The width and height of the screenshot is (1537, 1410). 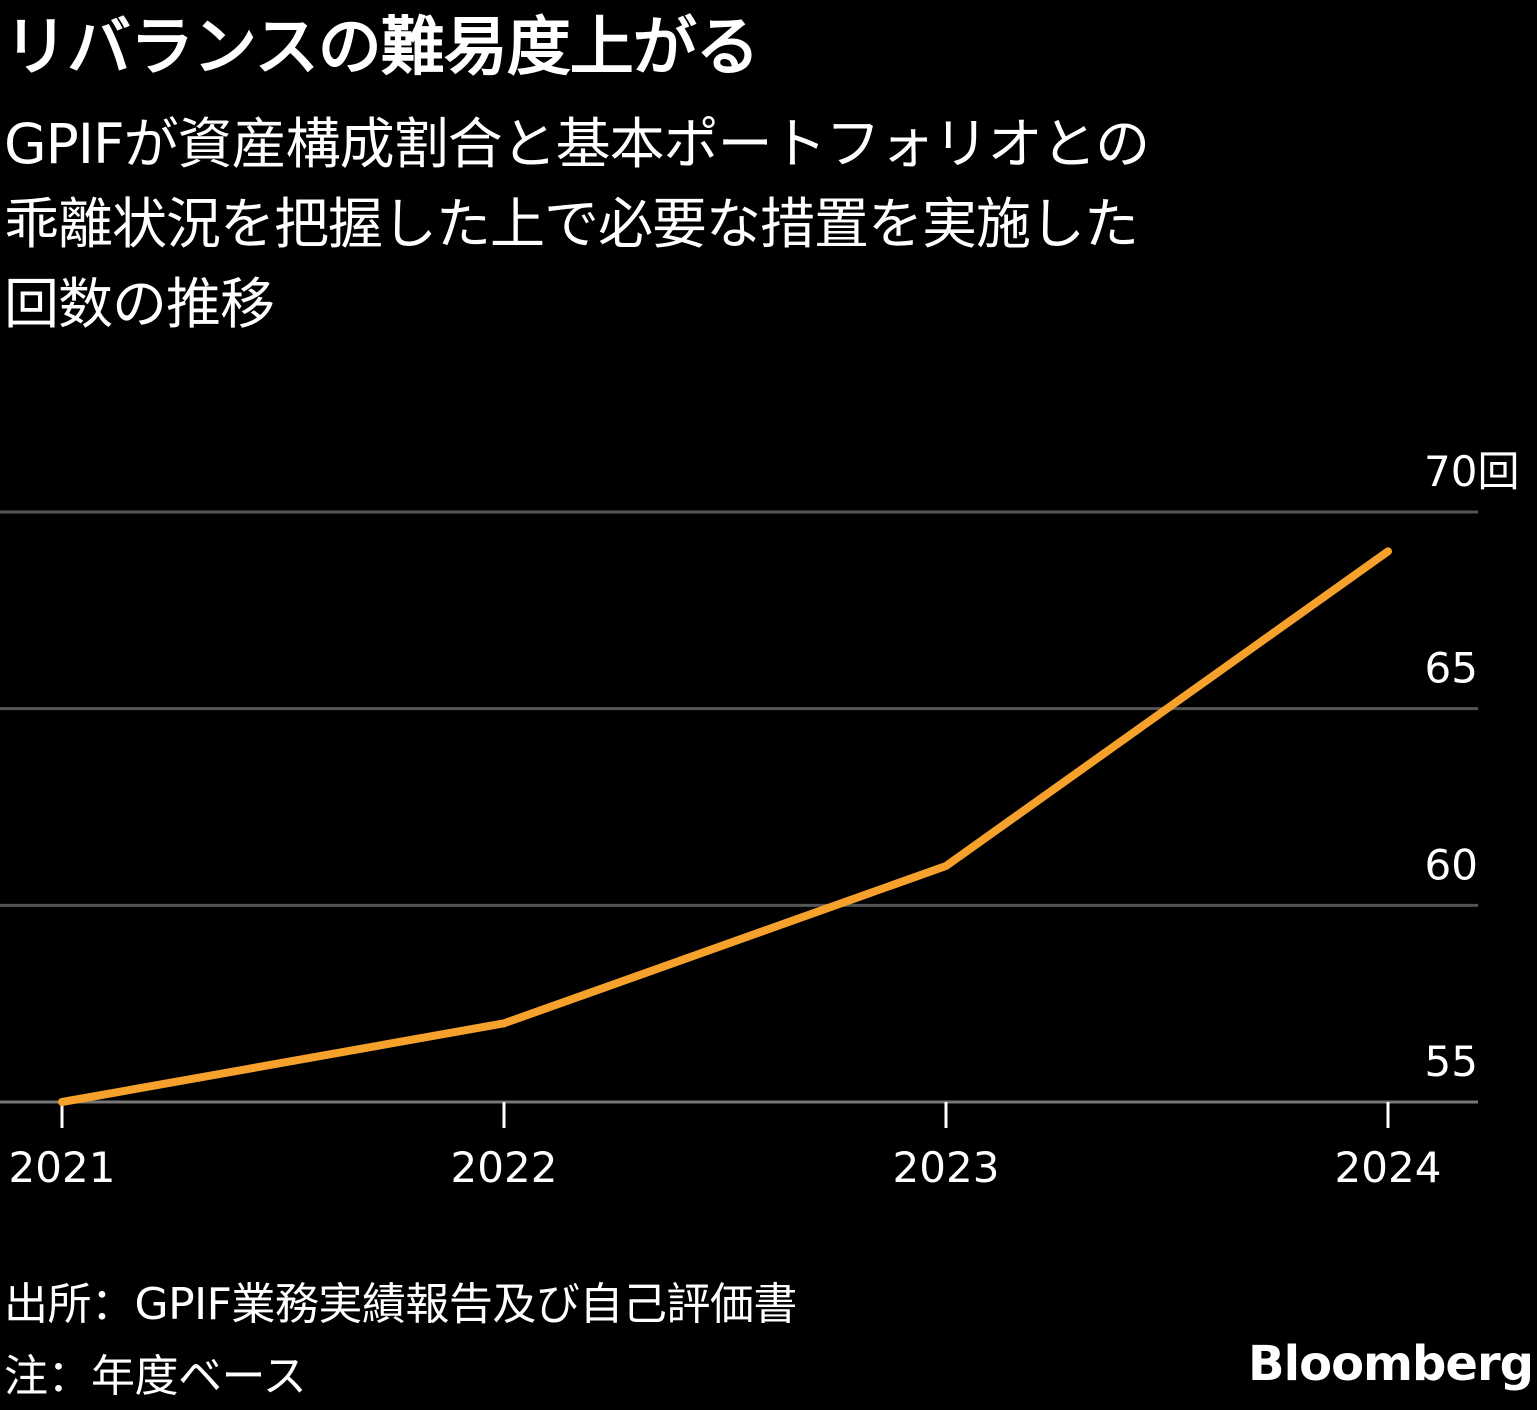 What do you see at coordinates (1388, 1167) in the screenshot?
I see `x-tick-label: 2024` at bounding box center [1388, 1167].